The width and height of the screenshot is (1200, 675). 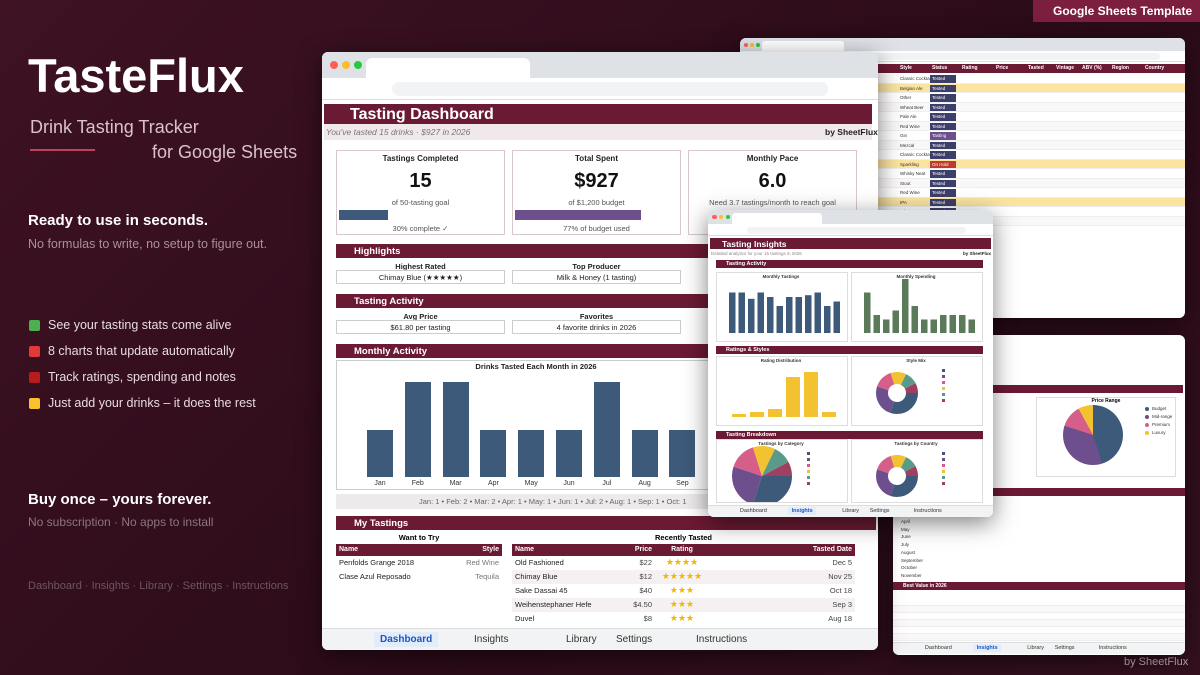 I want to click on kpi-sub: of $1,200 budget, so click(x=596, y=202).